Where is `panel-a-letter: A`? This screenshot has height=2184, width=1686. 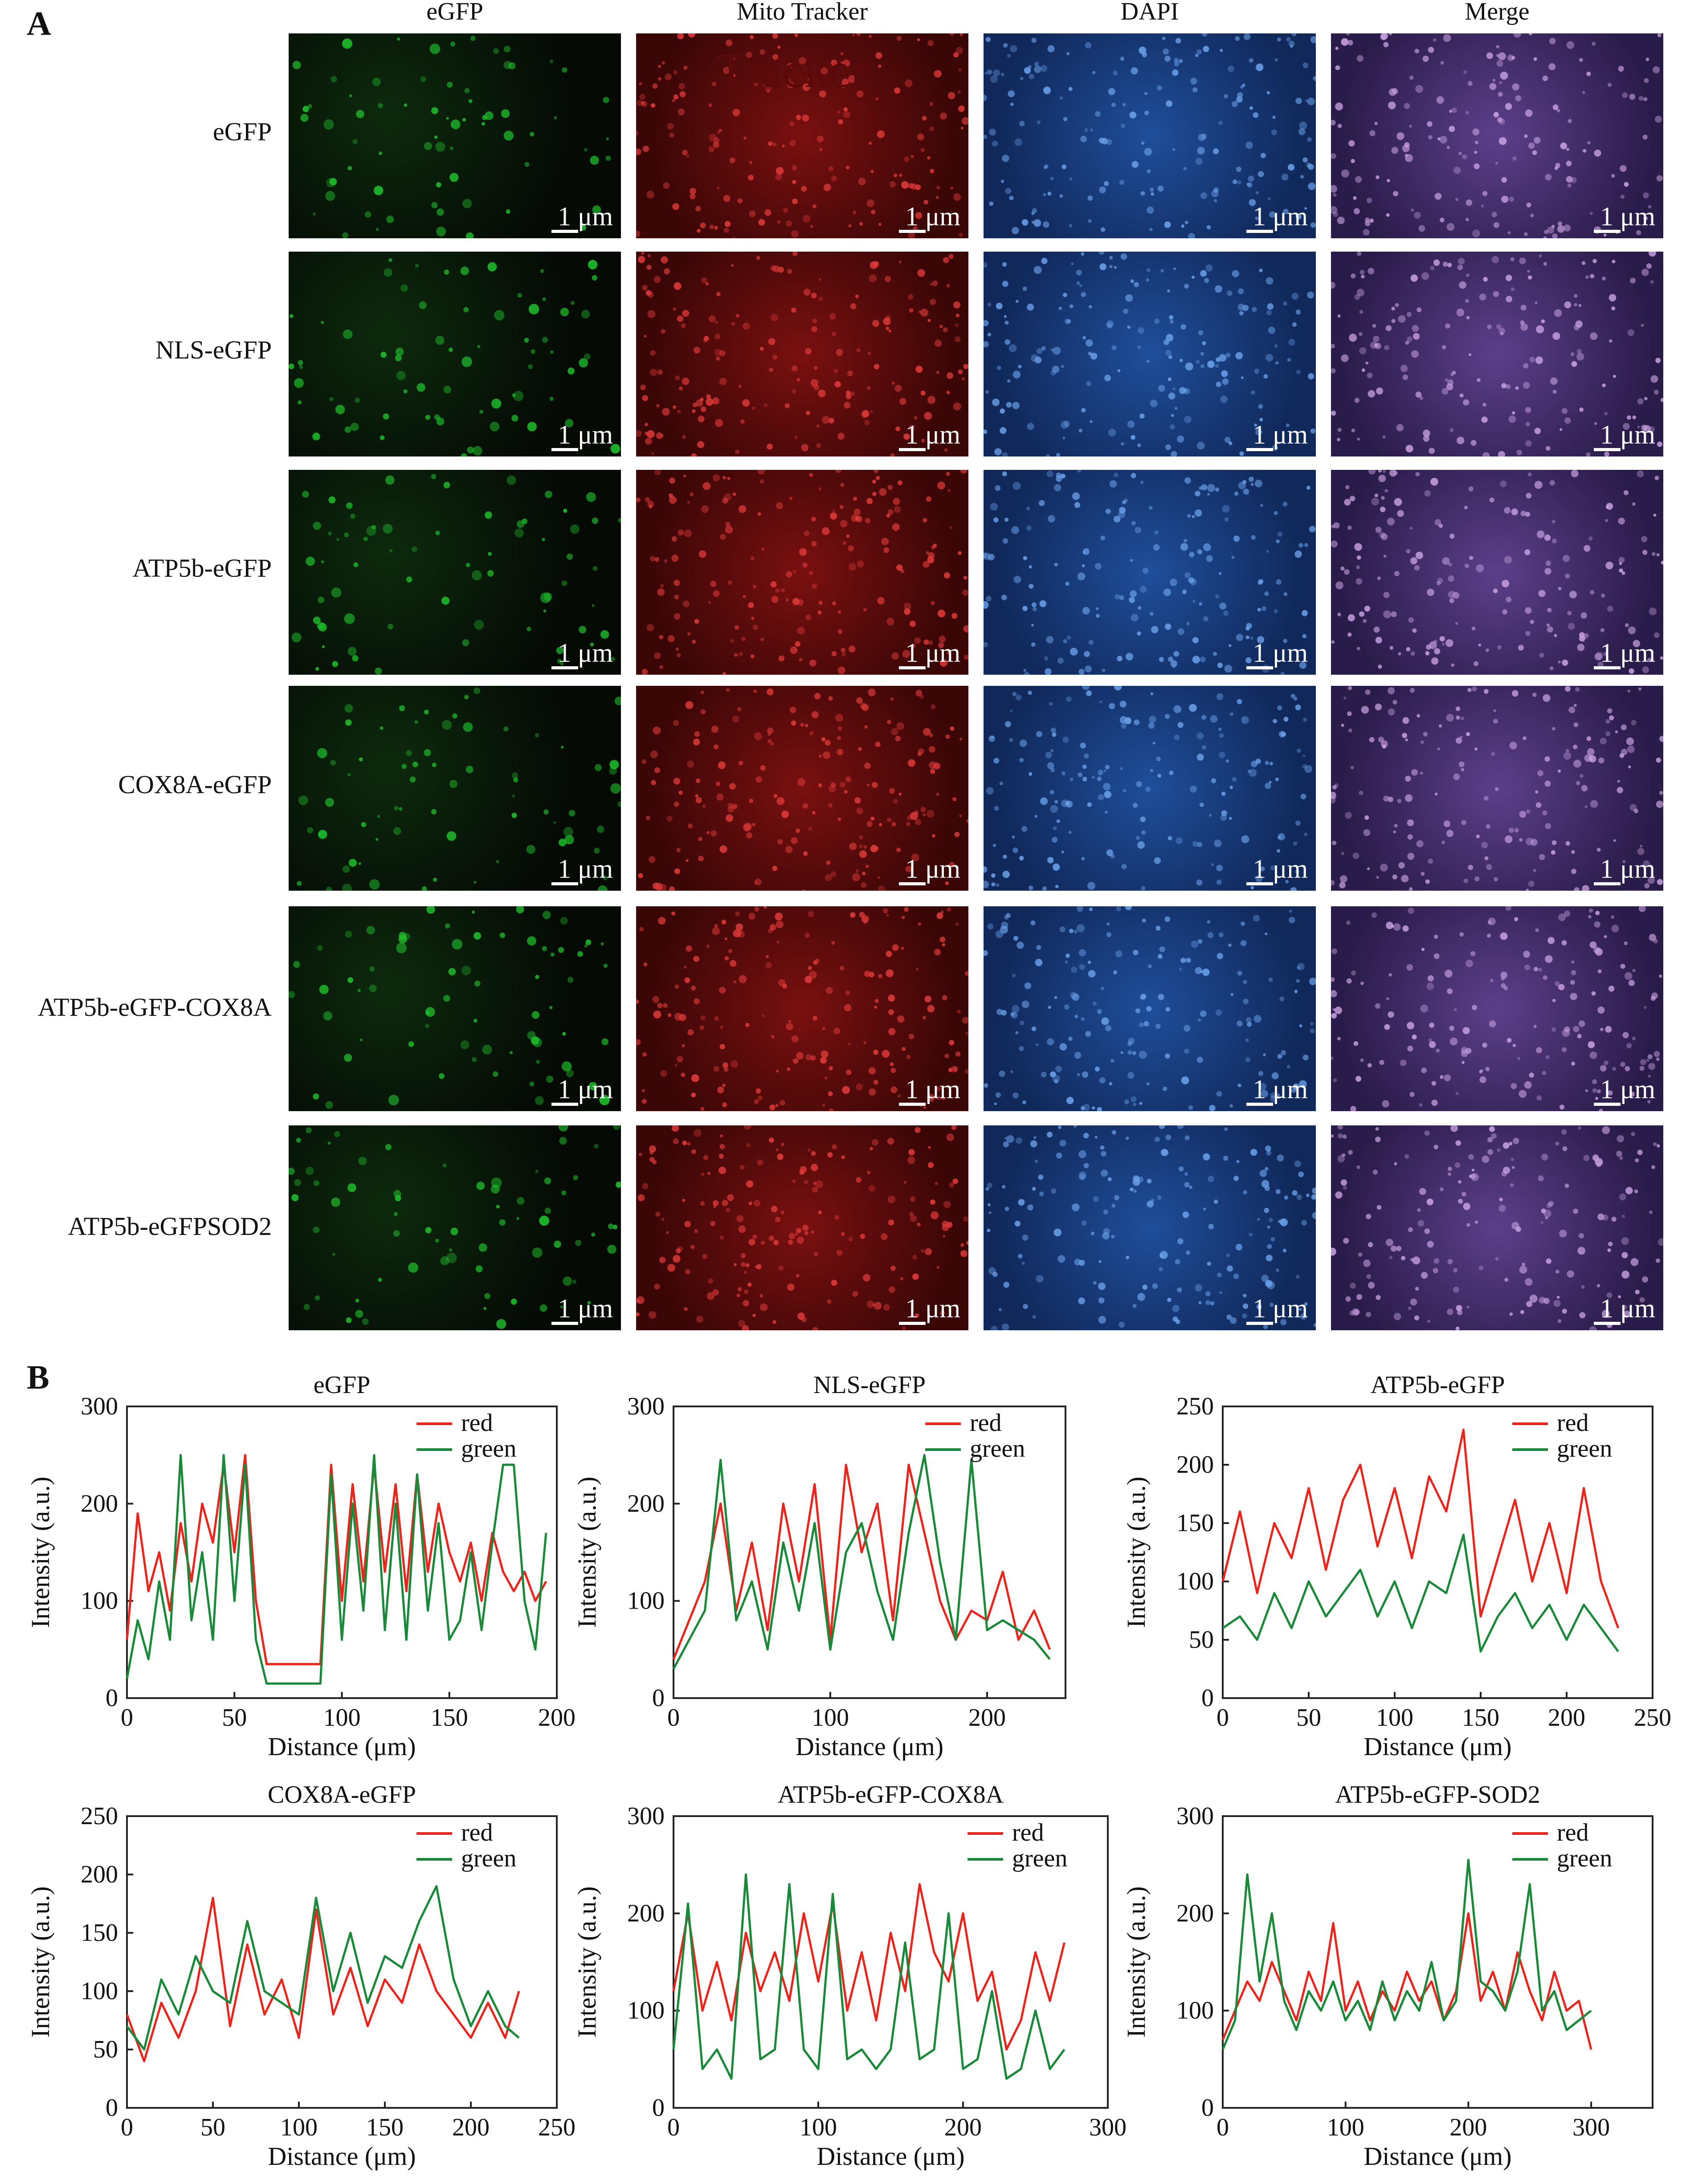
panel-a-letter: A is located at coordinates (39, 23).